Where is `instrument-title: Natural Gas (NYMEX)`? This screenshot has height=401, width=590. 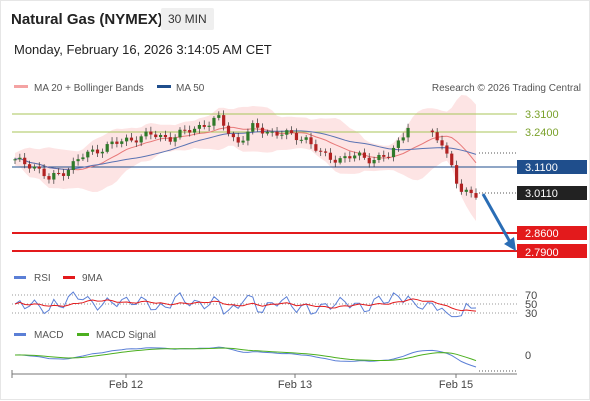 instrument-title: Natural Gas (NYMEX) is located at coordinates (87, 19).